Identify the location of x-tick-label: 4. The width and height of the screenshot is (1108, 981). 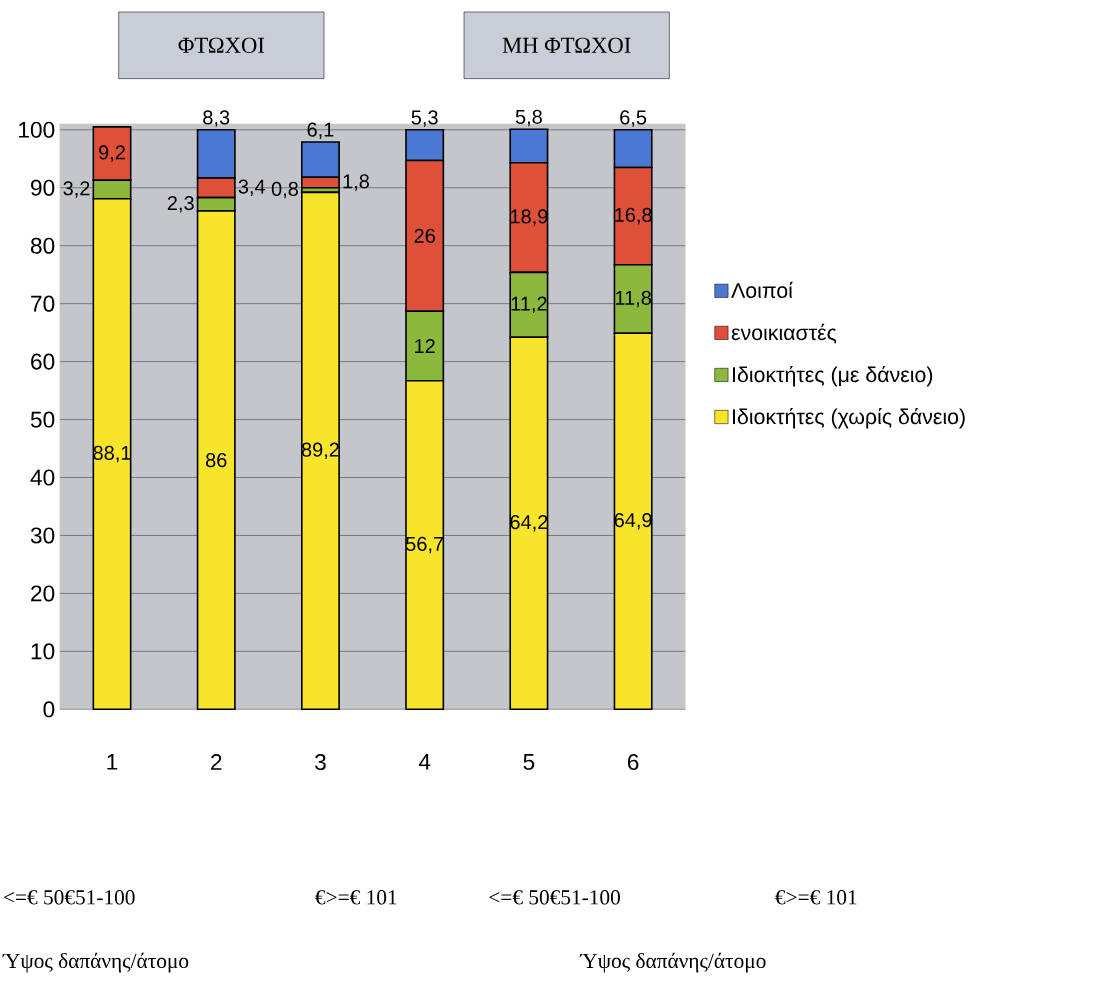
(424, 761).